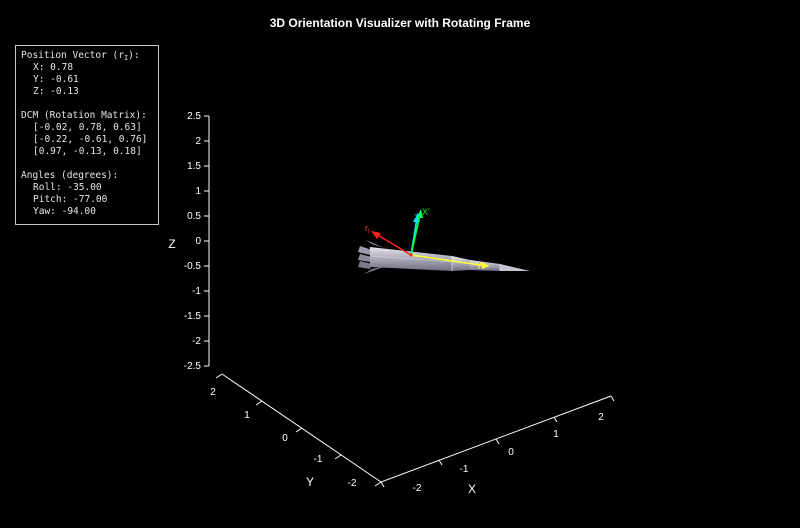 The height and width of the screenshot is (528, 800). Describe the element at coordinates (461, 263) in the screenshot. I see `rocket-interstage` at that location.